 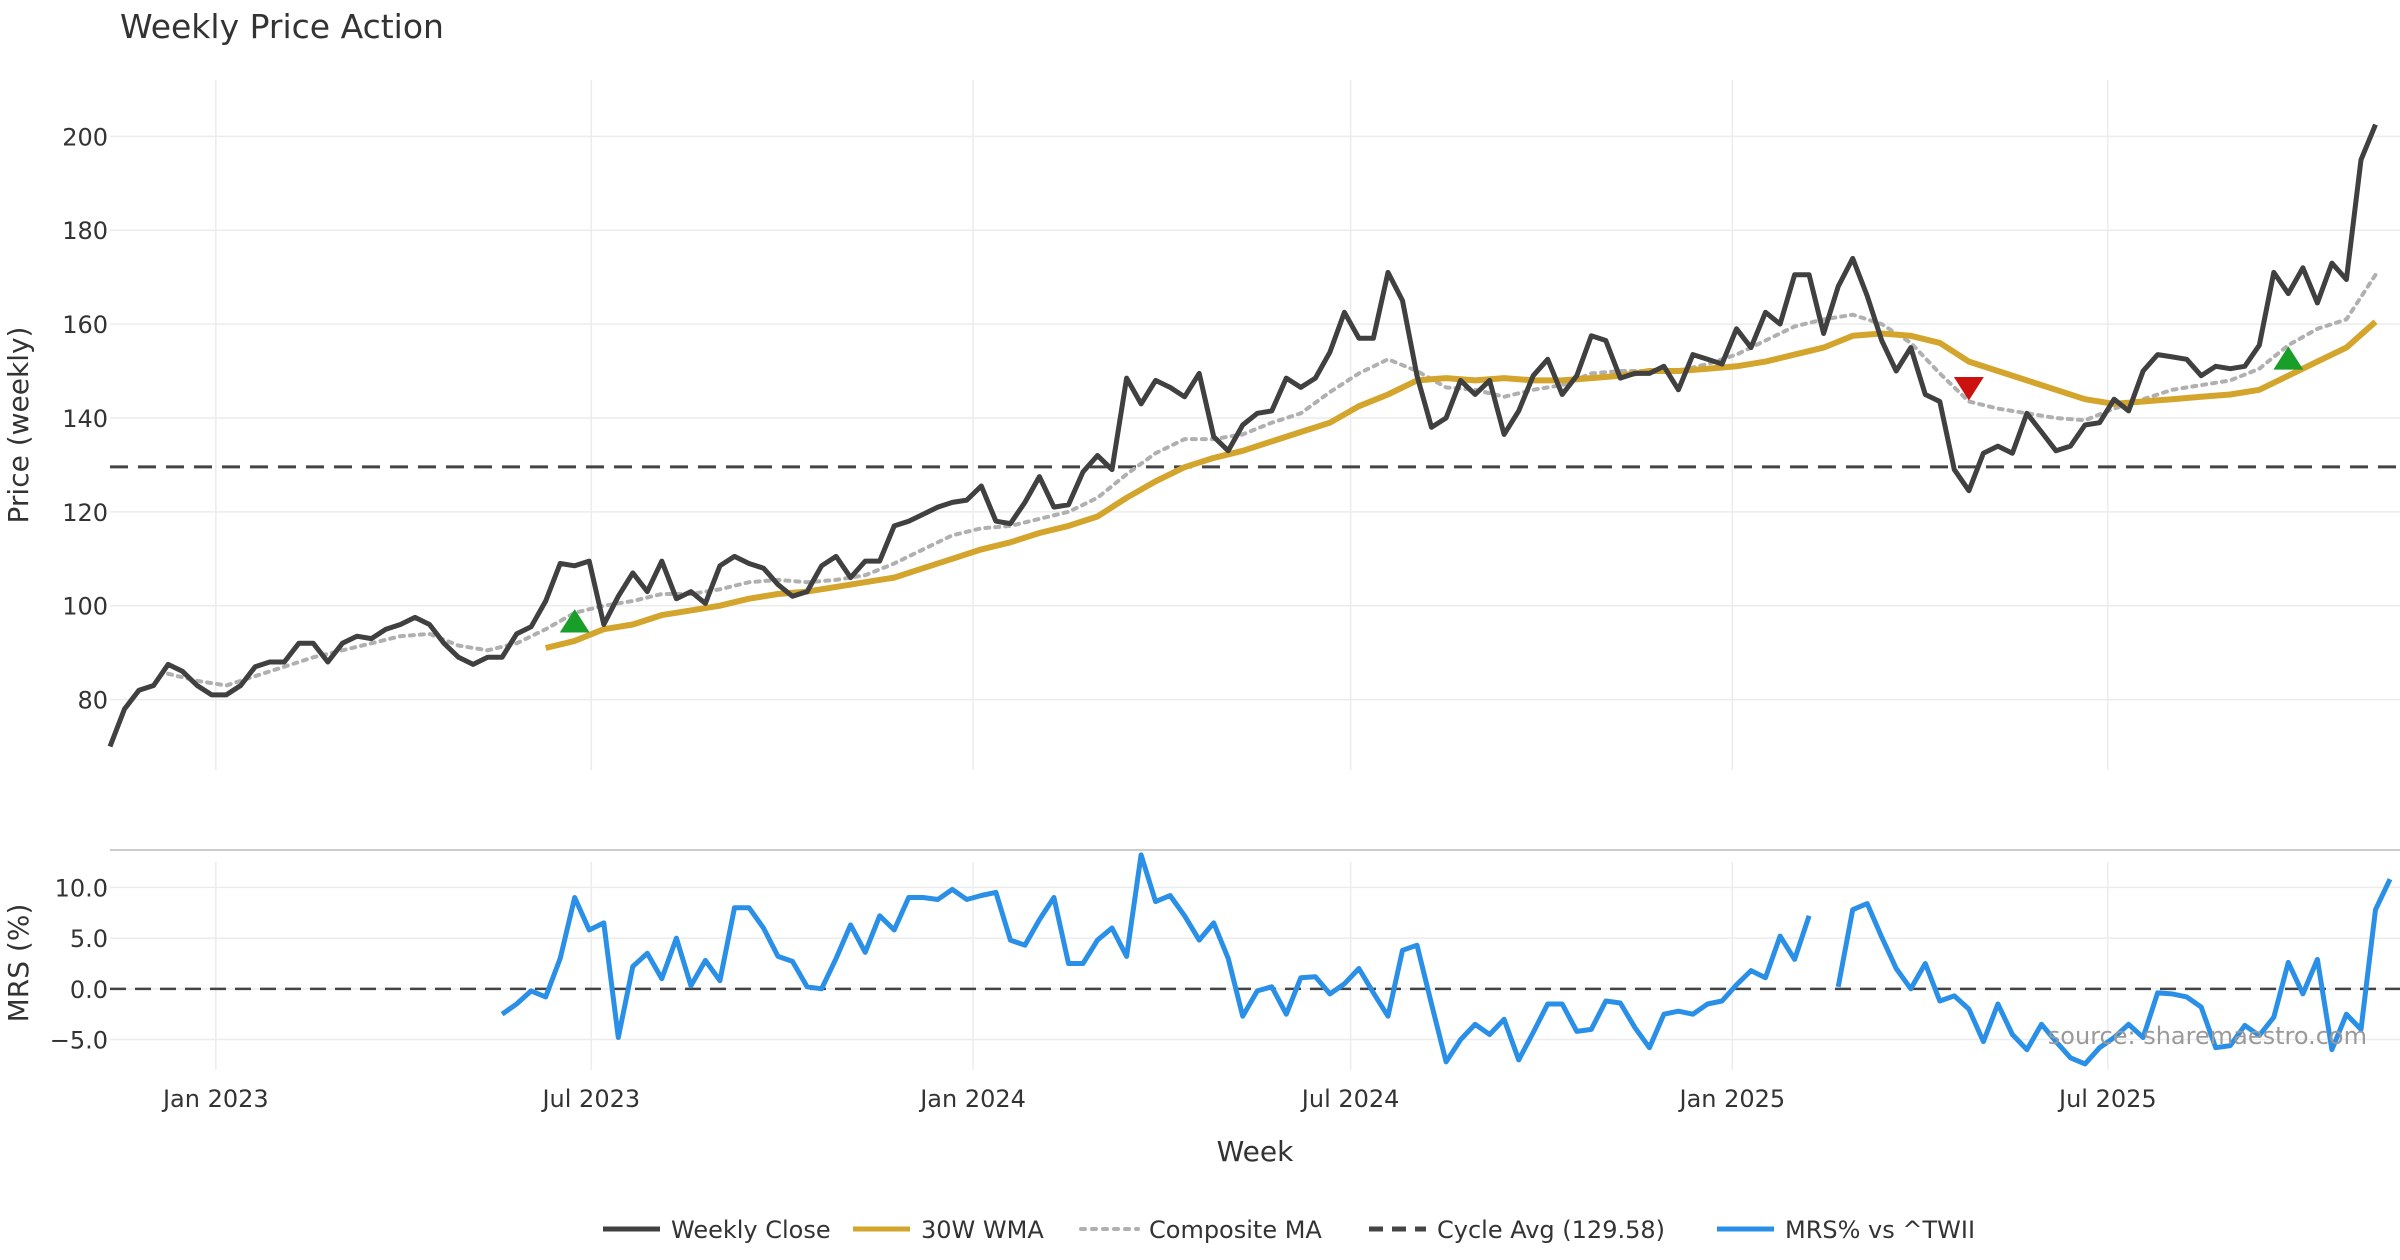 I want to click on x-tick-label: Jul 2024, so click(x=1350, y=1099).